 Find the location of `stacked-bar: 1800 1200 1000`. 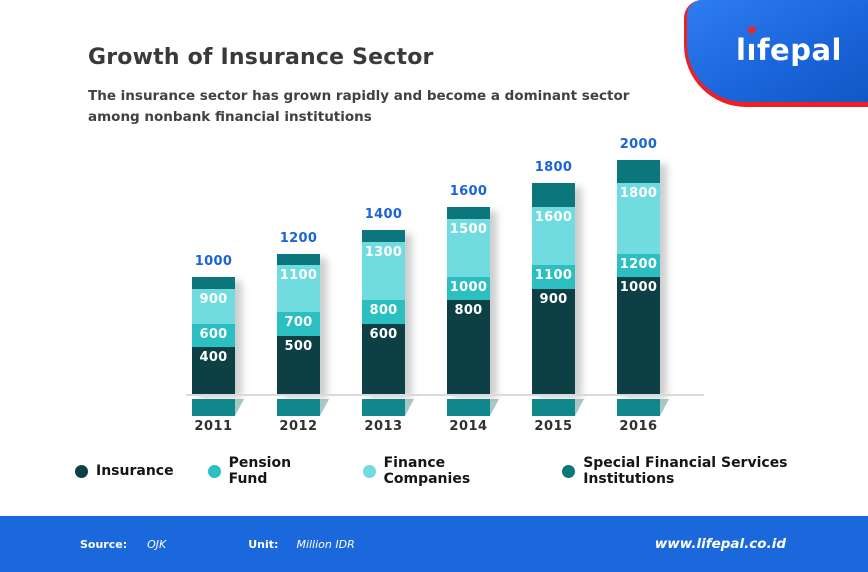

stacked-bar: 1800 1200 1000 is located at coordinates (638, 277).